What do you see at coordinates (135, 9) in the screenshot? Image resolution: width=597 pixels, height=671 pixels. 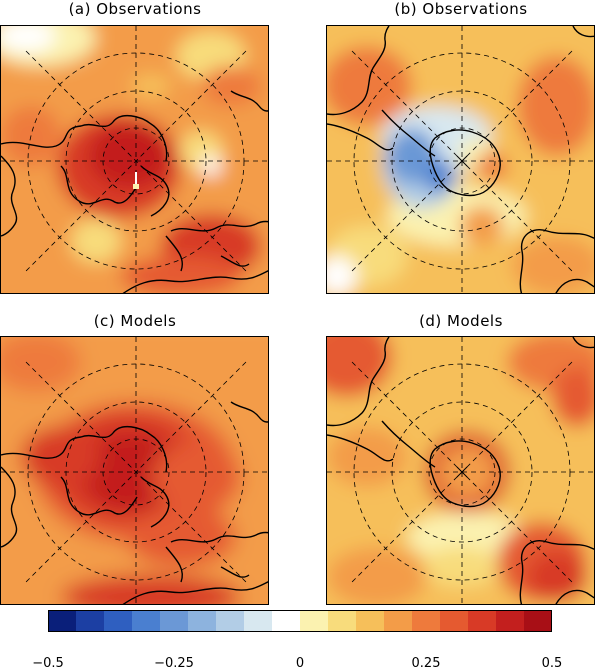 I see `panel-a-title: (a) Observations` at bounding box center [135, 9].